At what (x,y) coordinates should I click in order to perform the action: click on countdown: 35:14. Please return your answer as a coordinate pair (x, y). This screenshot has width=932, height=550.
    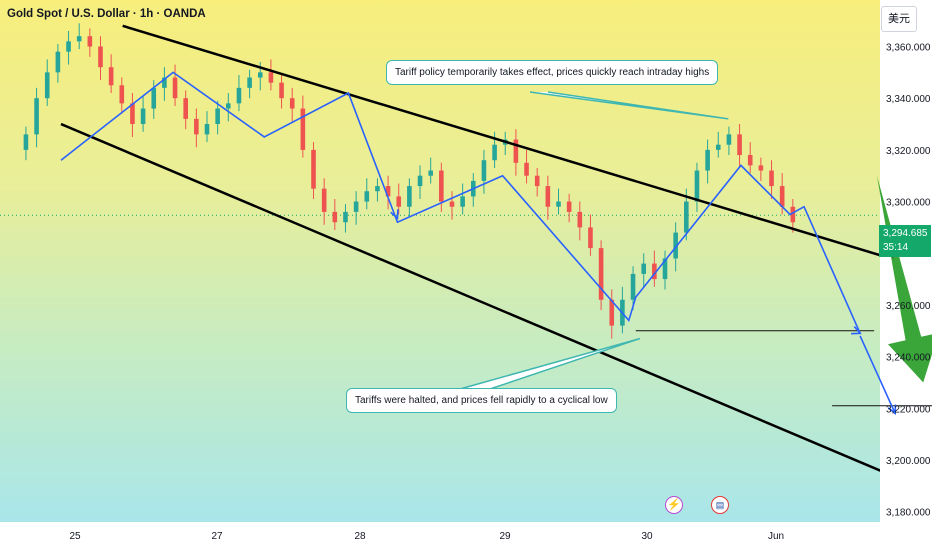
    Looking at the image, I should click on (896, 247).